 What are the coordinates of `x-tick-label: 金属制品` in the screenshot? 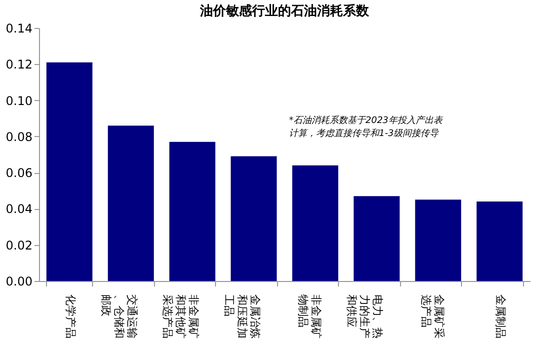 It's located at (501, 316).